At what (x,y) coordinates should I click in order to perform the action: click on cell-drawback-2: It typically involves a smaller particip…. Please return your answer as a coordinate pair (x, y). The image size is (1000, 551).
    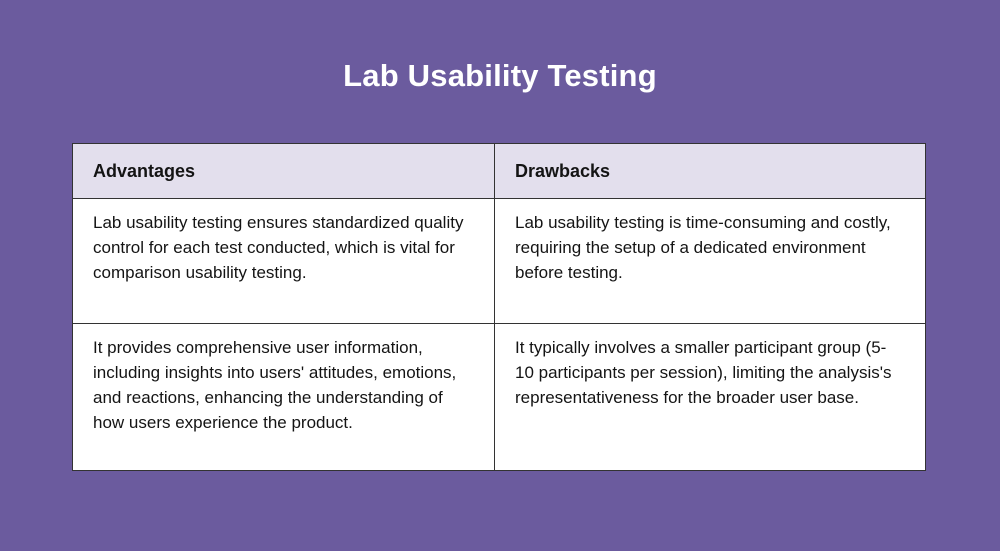
    Looking at the image, I should click on (710, 397).